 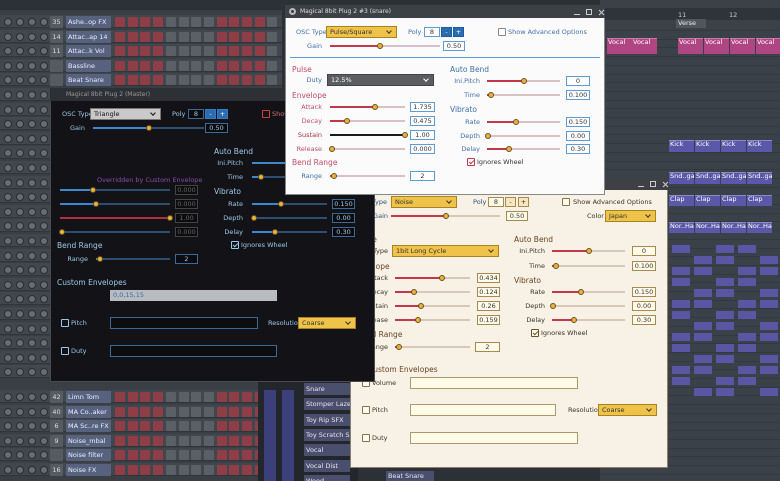 I want to click on clip: Clap, so click(x=733, y=200).